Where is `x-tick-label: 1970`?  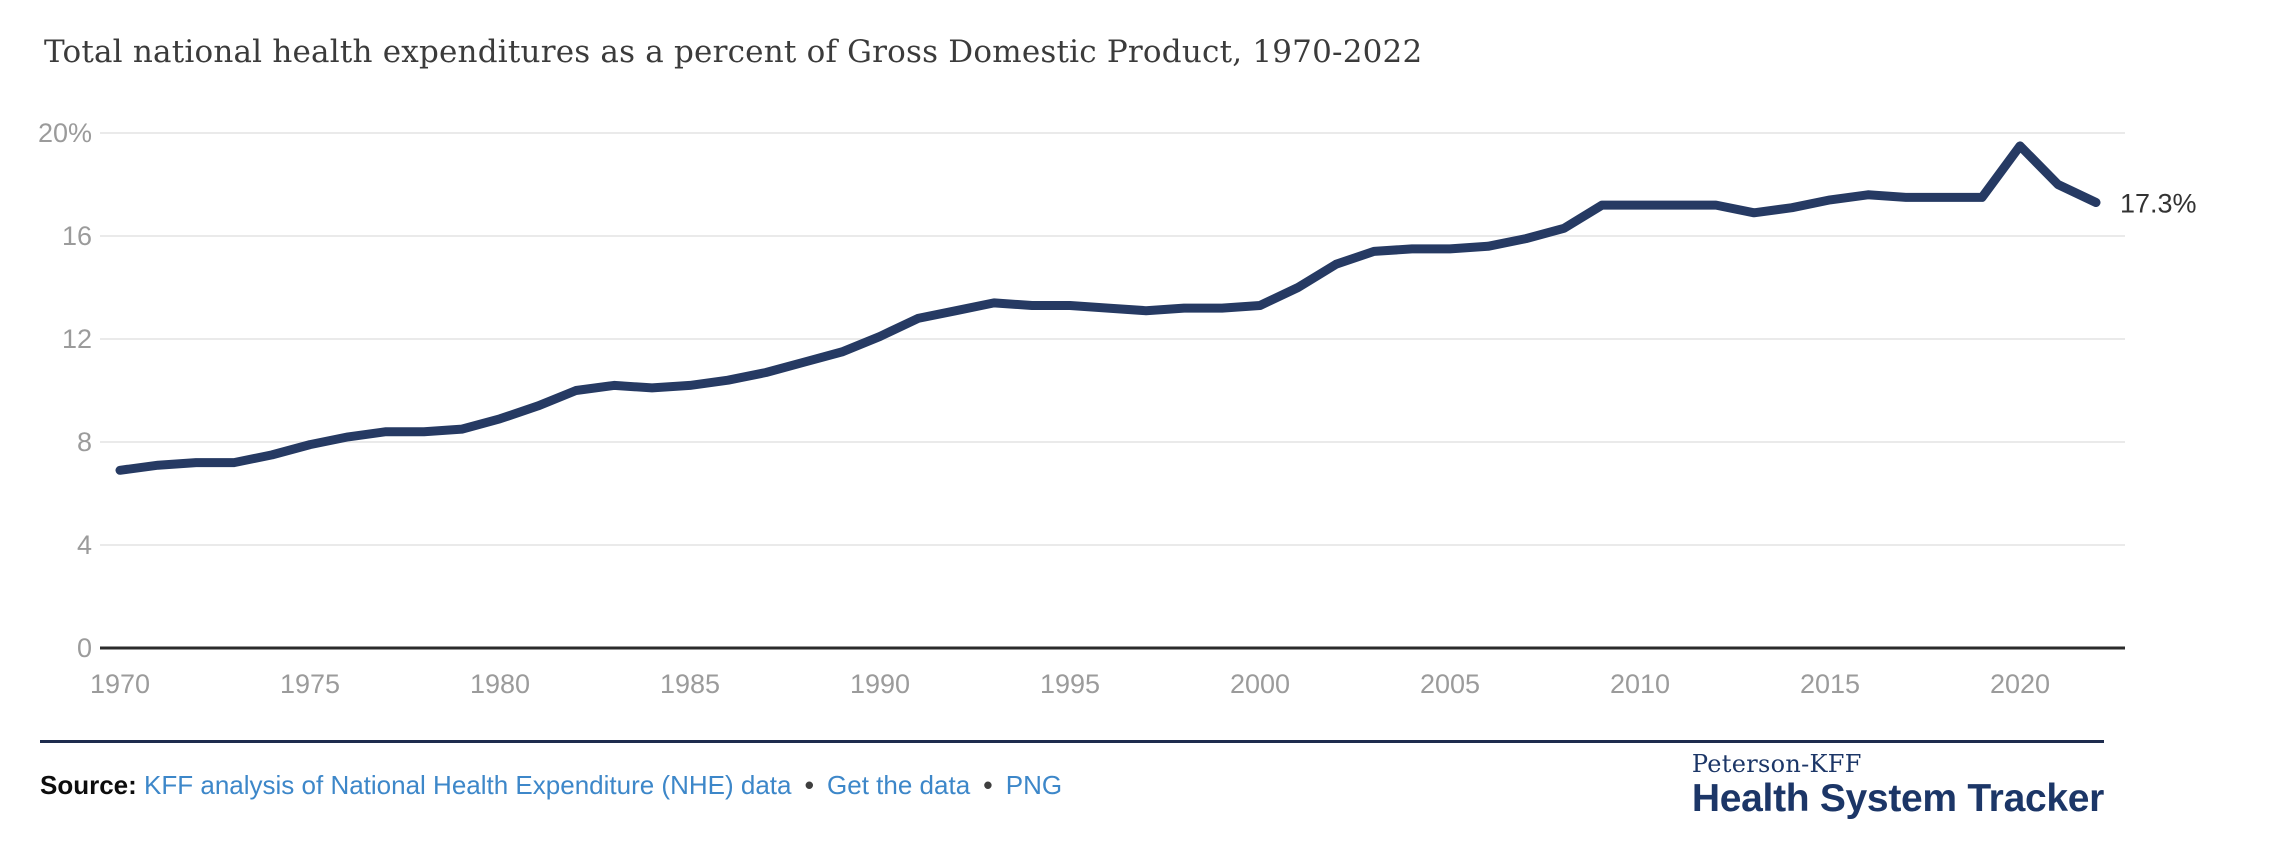 x-tick-label: 1970 is located at coordinates (120, 684).